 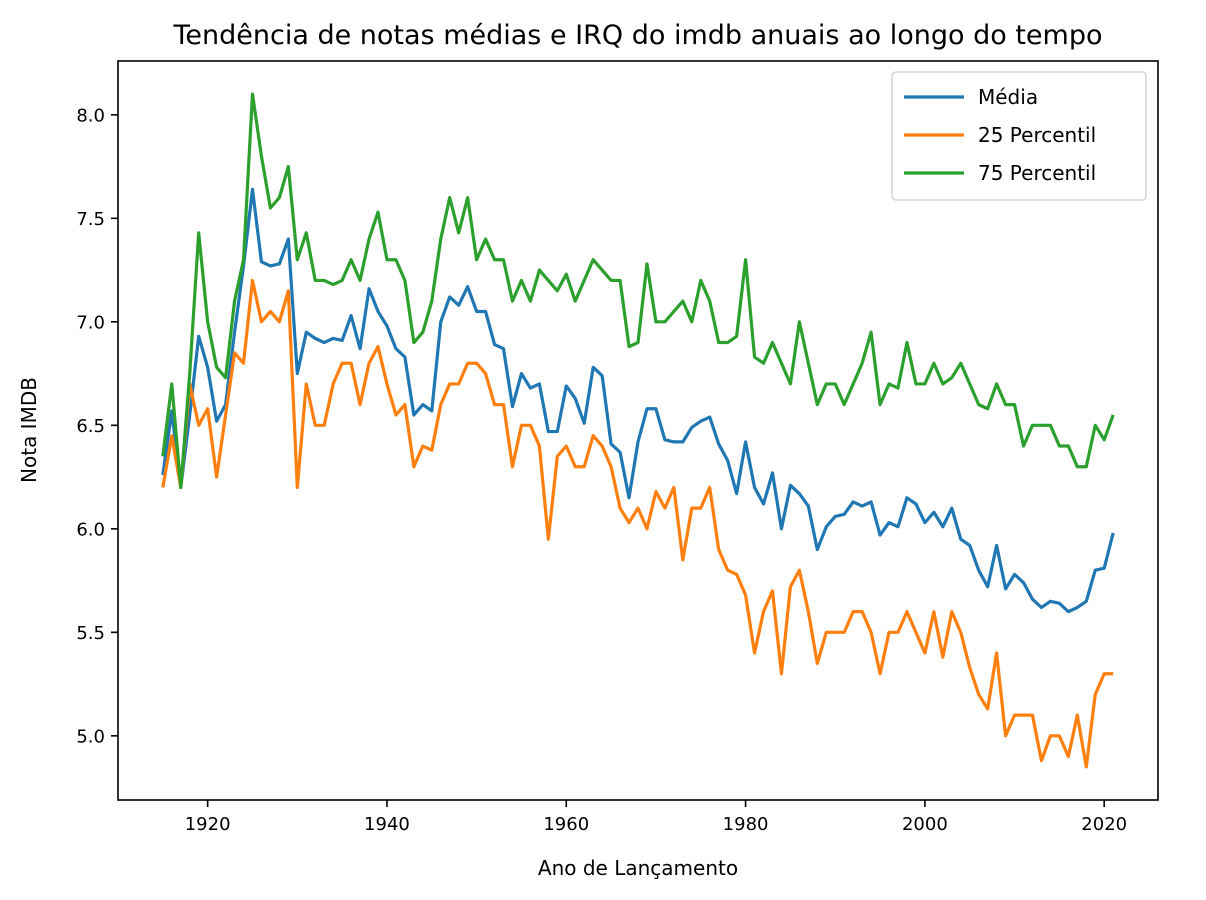 What do you see at coordinates (90, 322) in the screenshot?
I see `y-tick-label: 7.0` at bounding box center [90, 322].